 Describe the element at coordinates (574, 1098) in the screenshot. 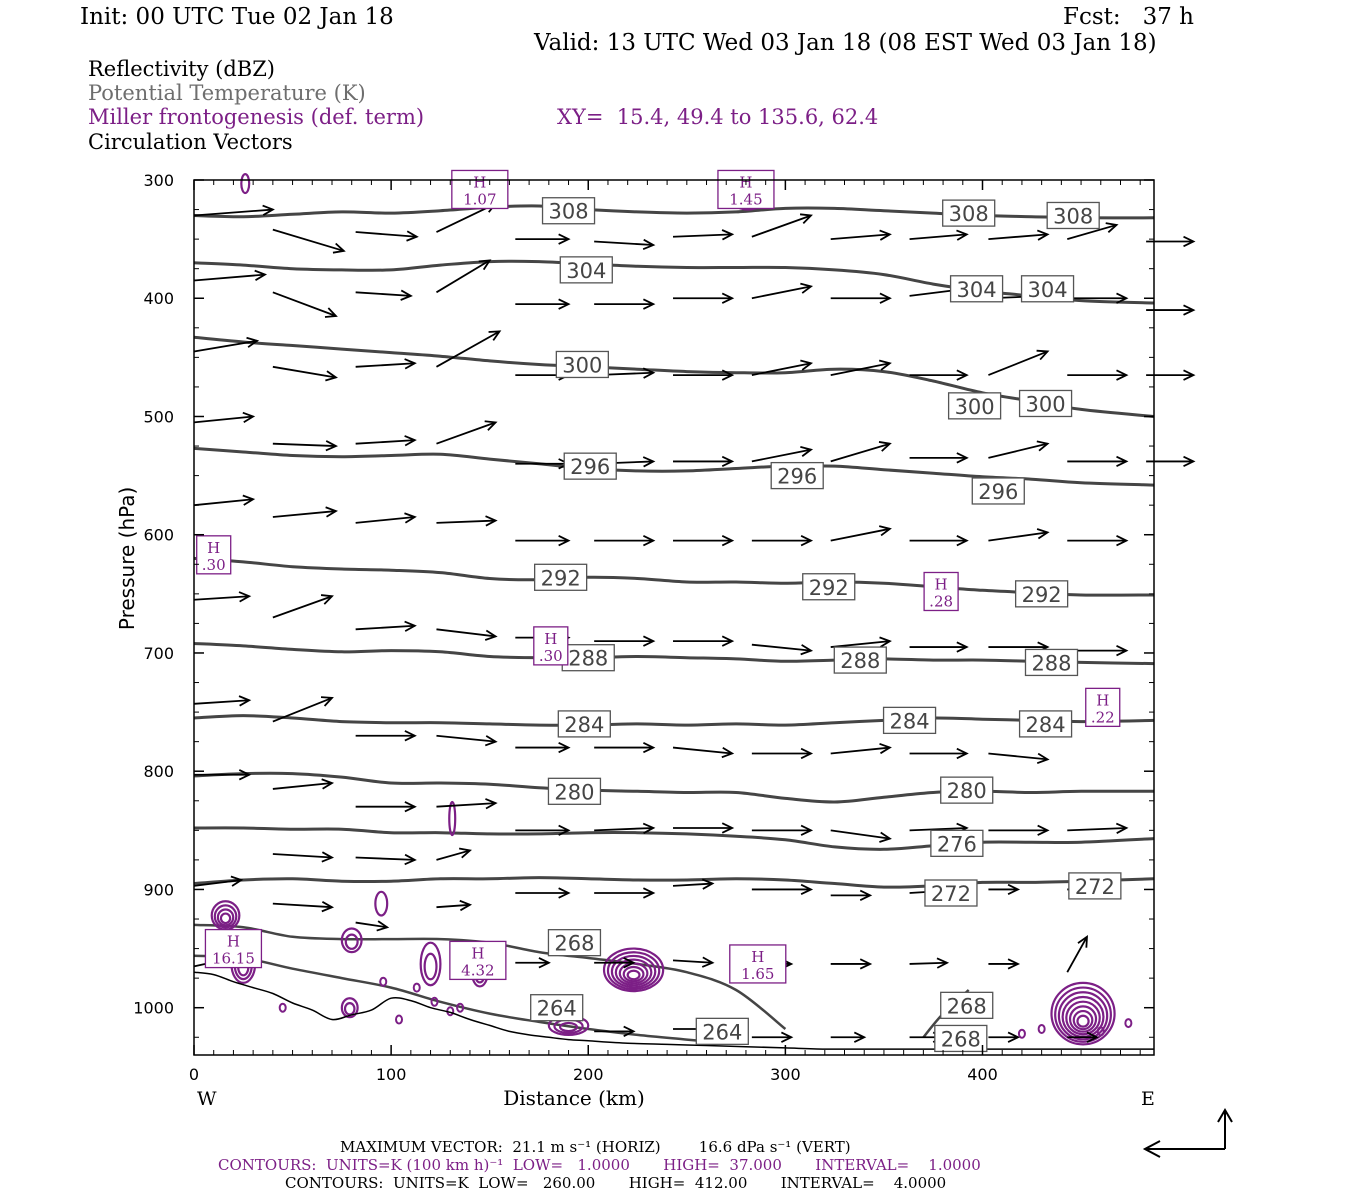

I see `x-axis-label: Distance (km)` at that location.